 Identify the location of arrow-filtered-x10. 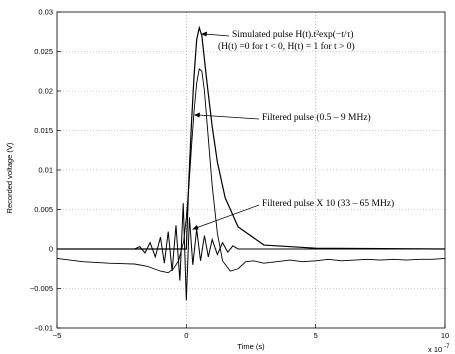
(227, 216).